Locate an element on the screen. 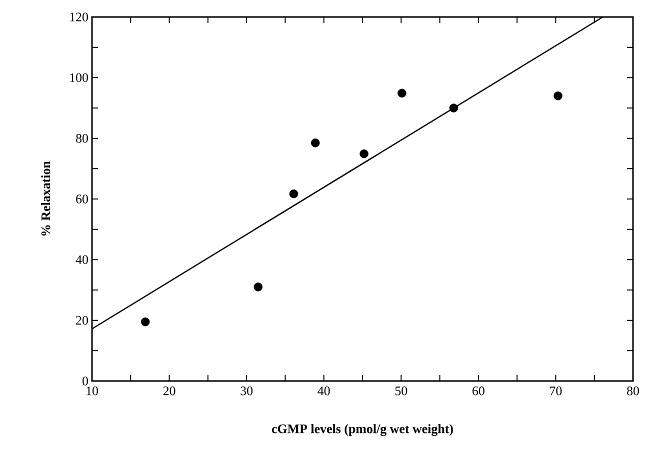 The image size is (645, 459). x-tick-label: 30 is located at coordinates (246, 391).